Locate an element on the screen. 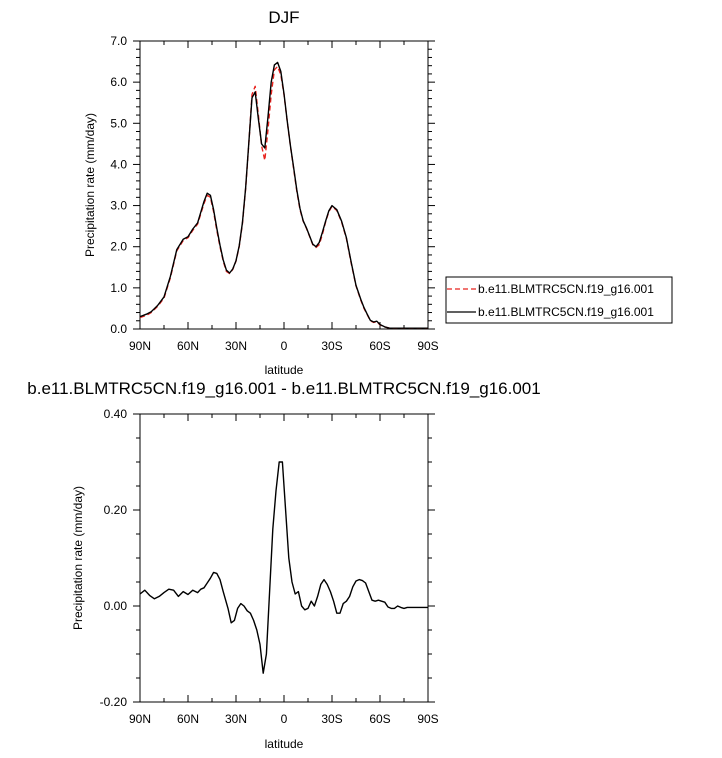 The width and height of the screenshot is (722, 758). bottom-x-tick-label: 30N is located at coordinates (236, 719).